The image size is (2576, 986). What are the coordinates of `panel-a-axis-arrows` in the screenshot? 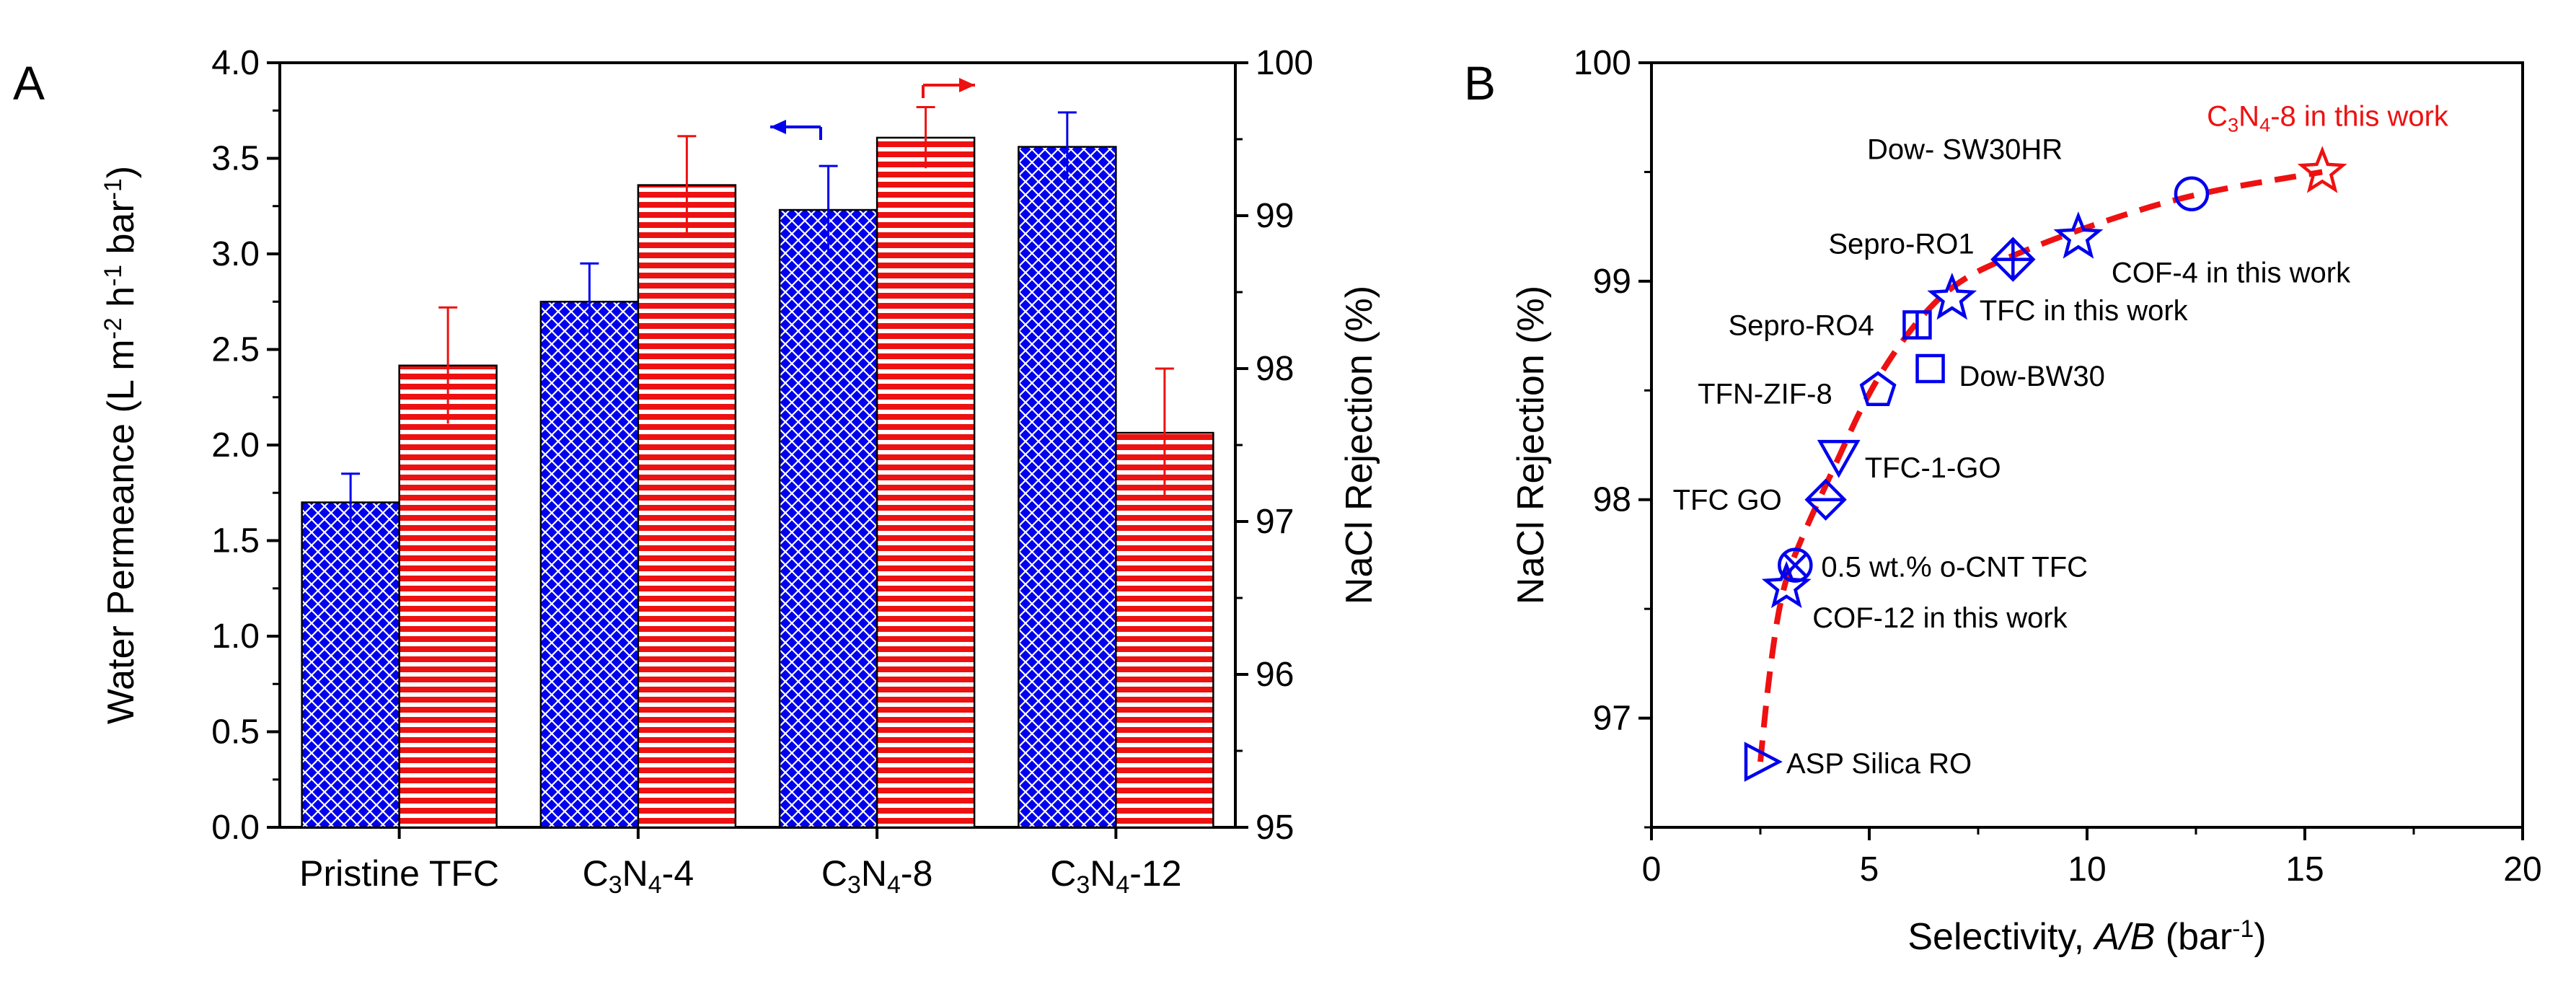 It's located at (872, 109).